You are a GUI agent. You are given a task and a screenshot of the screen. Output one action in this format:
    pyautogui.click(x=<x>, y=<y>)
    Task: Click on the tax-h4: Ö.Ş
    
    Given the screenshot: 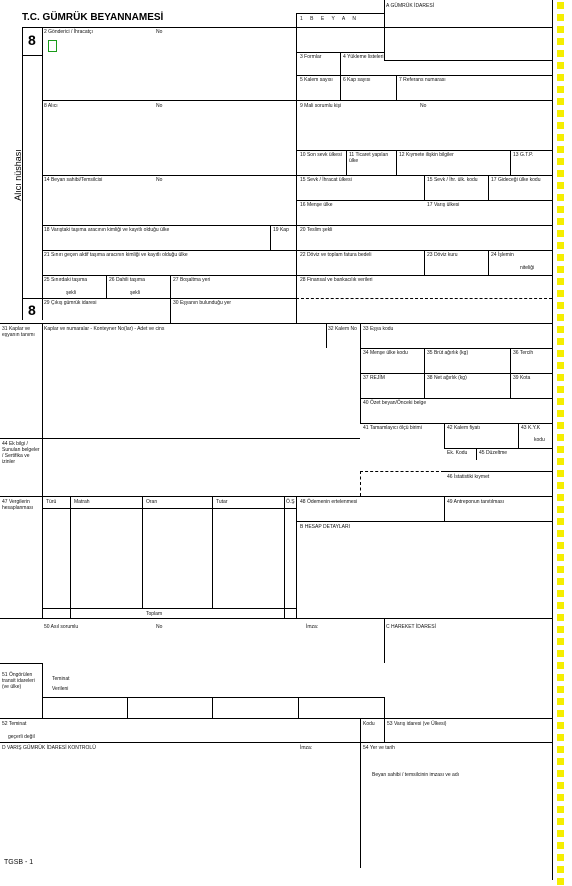 What is the action you would take?
    pyautogui.click(x=290, y=502)
    